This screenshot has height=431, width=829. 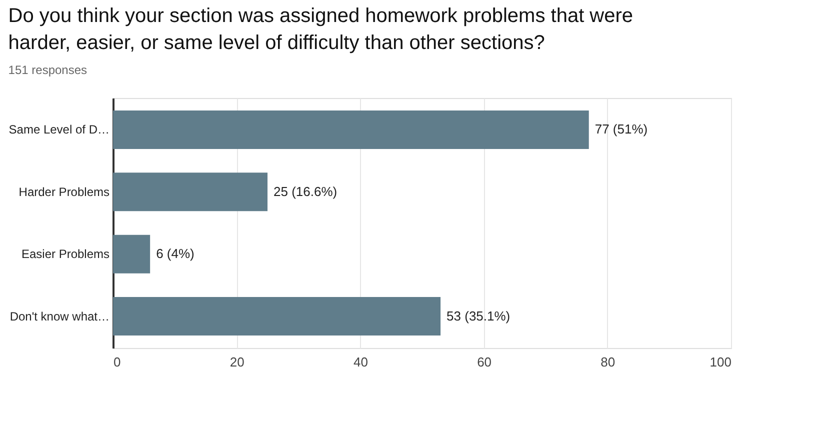 I want to click on x-tick-label: 80, so click(x=608, y=362).